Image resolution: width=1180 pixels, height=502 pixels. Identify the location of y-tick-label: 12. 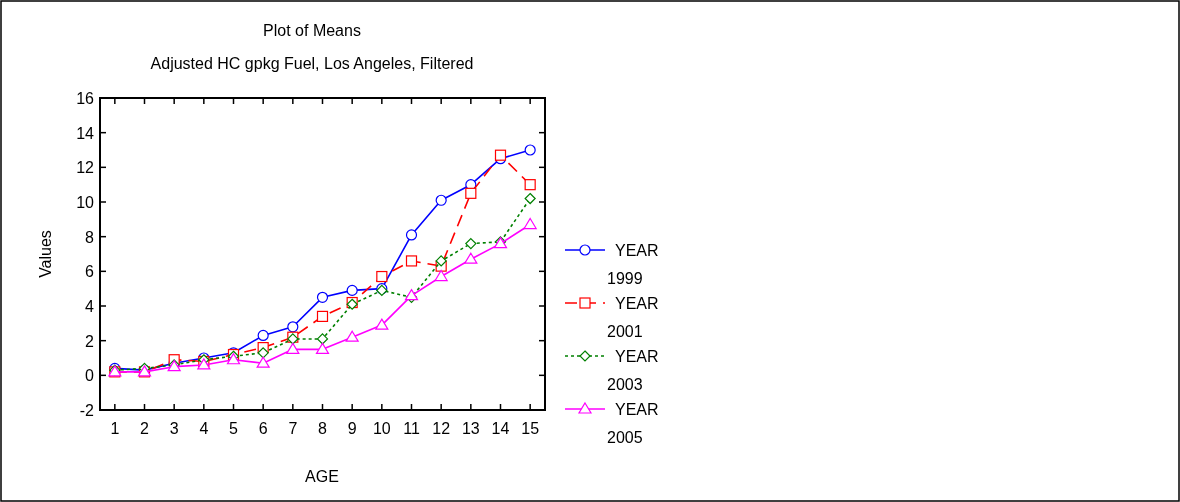
(85, 168).